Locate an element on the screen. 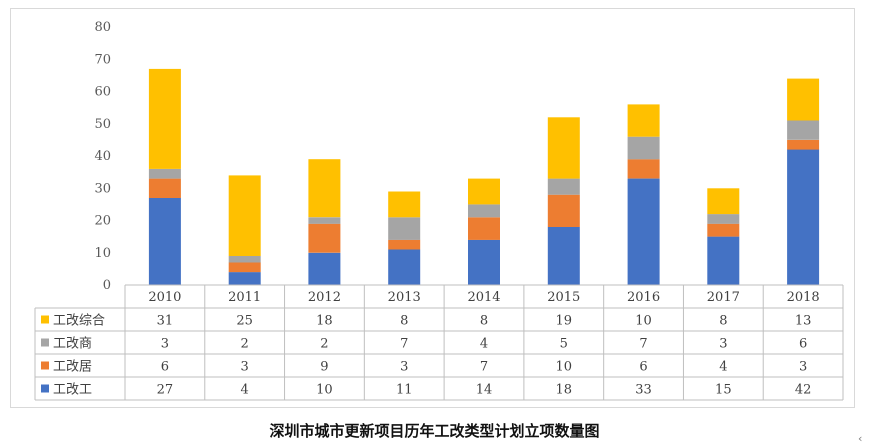 This screenshot has height=448, width=869. data-label: 14 is located at coordinates (484, 390).